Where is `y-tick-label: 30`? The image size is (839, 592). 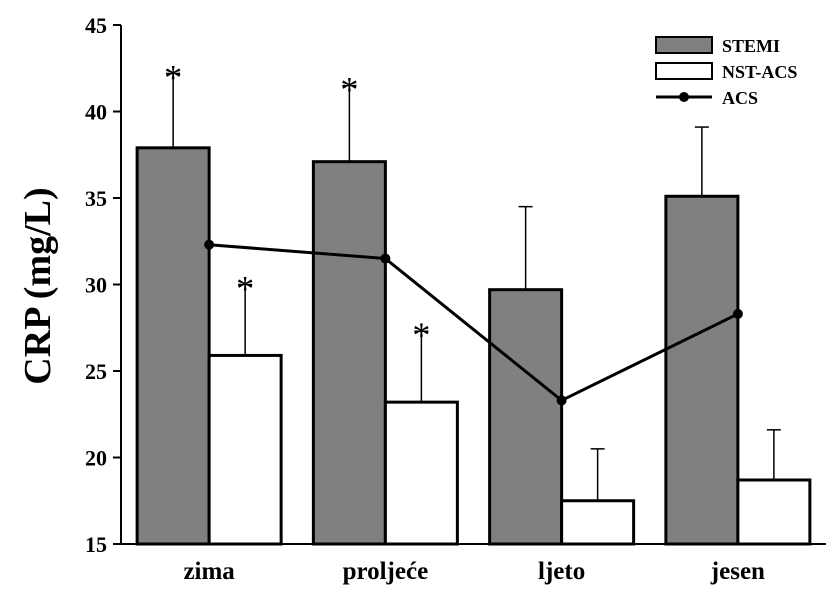
y-tick-label: 30 is located at coordinates (96, 285).